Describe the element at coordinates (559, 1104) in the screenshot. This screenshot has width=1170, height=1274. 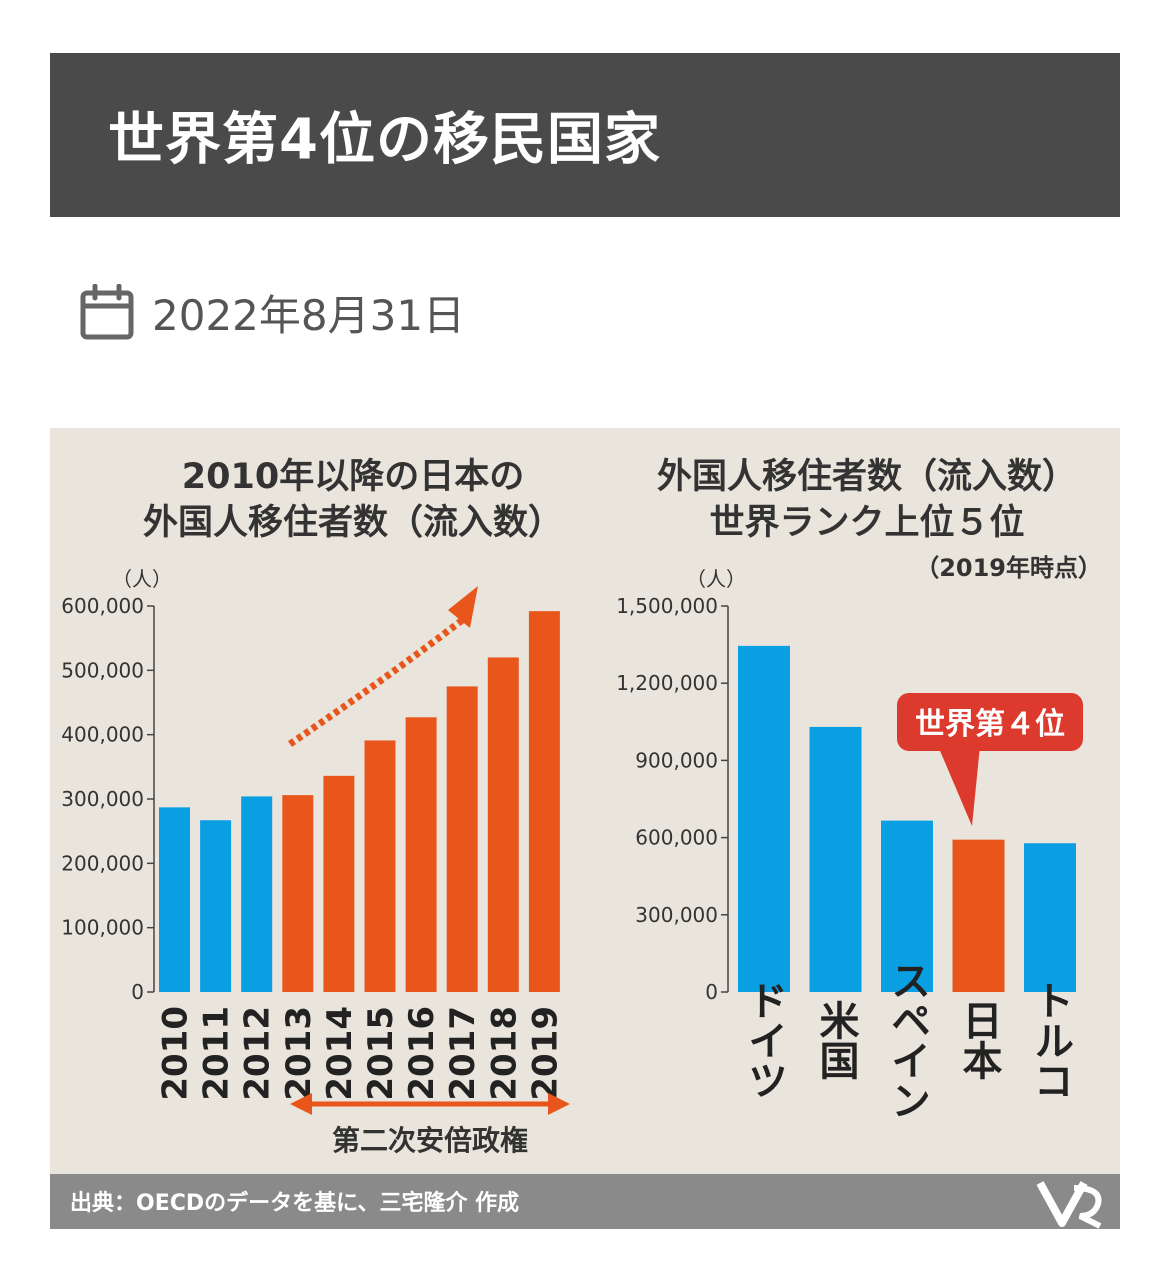
I see `abe-range-arrow-right` at that location.